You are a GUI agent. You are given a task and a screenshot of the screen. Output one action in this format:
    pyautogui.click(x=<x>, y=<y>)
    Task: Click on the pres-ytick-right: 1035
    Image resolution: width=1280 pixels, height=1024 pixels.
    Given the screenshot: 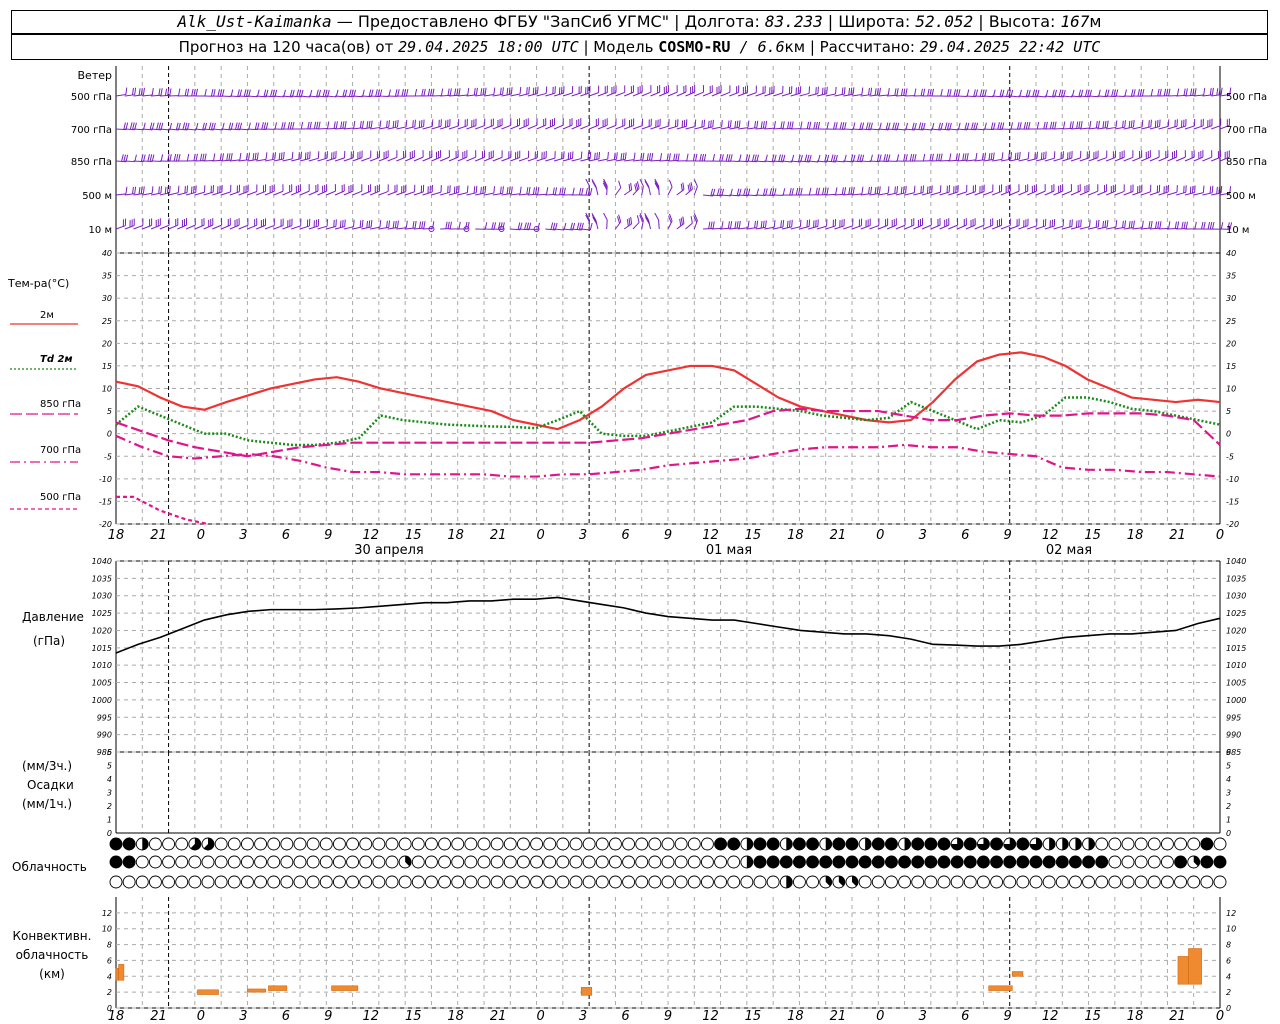 What is the action you would take?
    pyautogui.click(x=1236, y=578)
    